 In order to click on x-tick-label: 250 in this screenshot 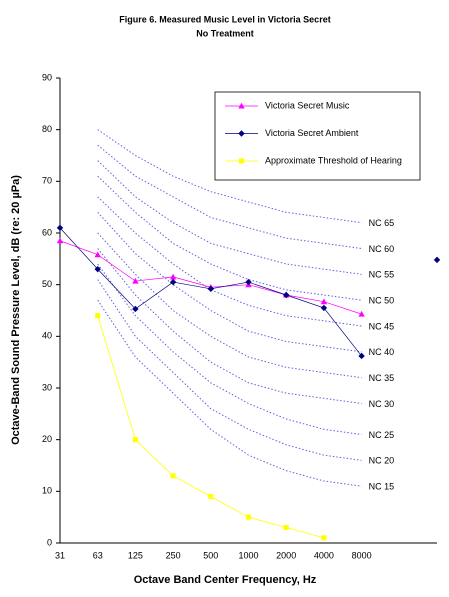, I will do `click(173, 555)`.